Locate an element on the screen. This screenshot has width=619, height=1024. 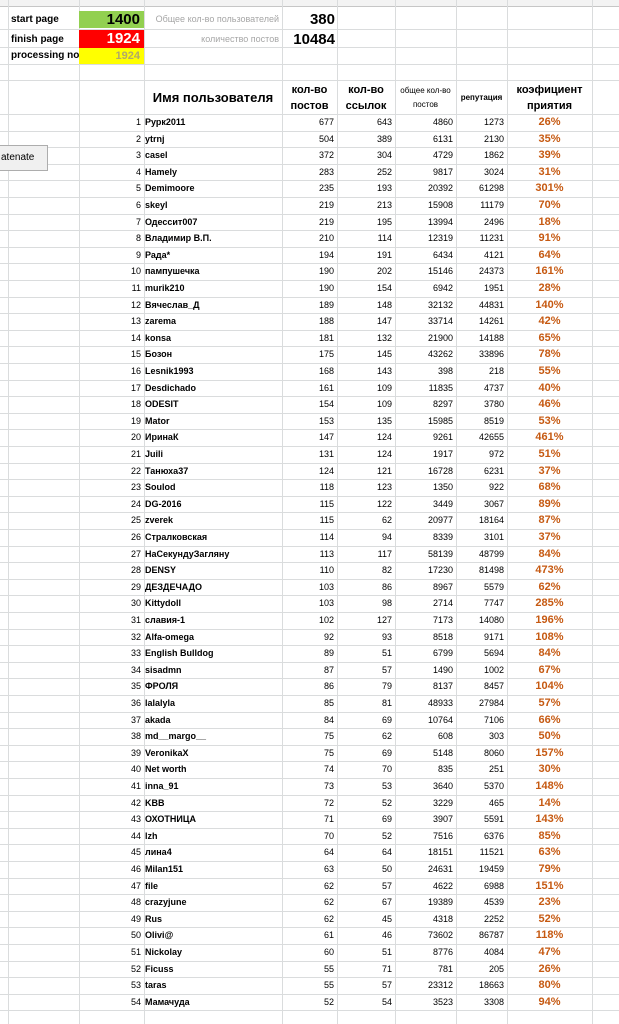
reputation-cell: 14080 is located at coordinates (491, 620).